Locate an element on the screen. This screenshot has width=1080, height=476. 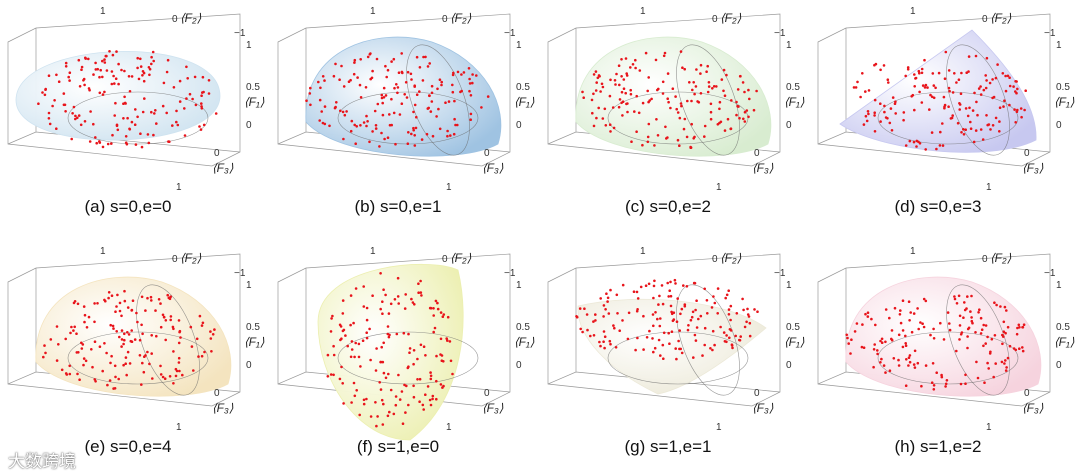
axis-label-f1: ⟨F₁⟩ is located at coordinates (1064, 342).